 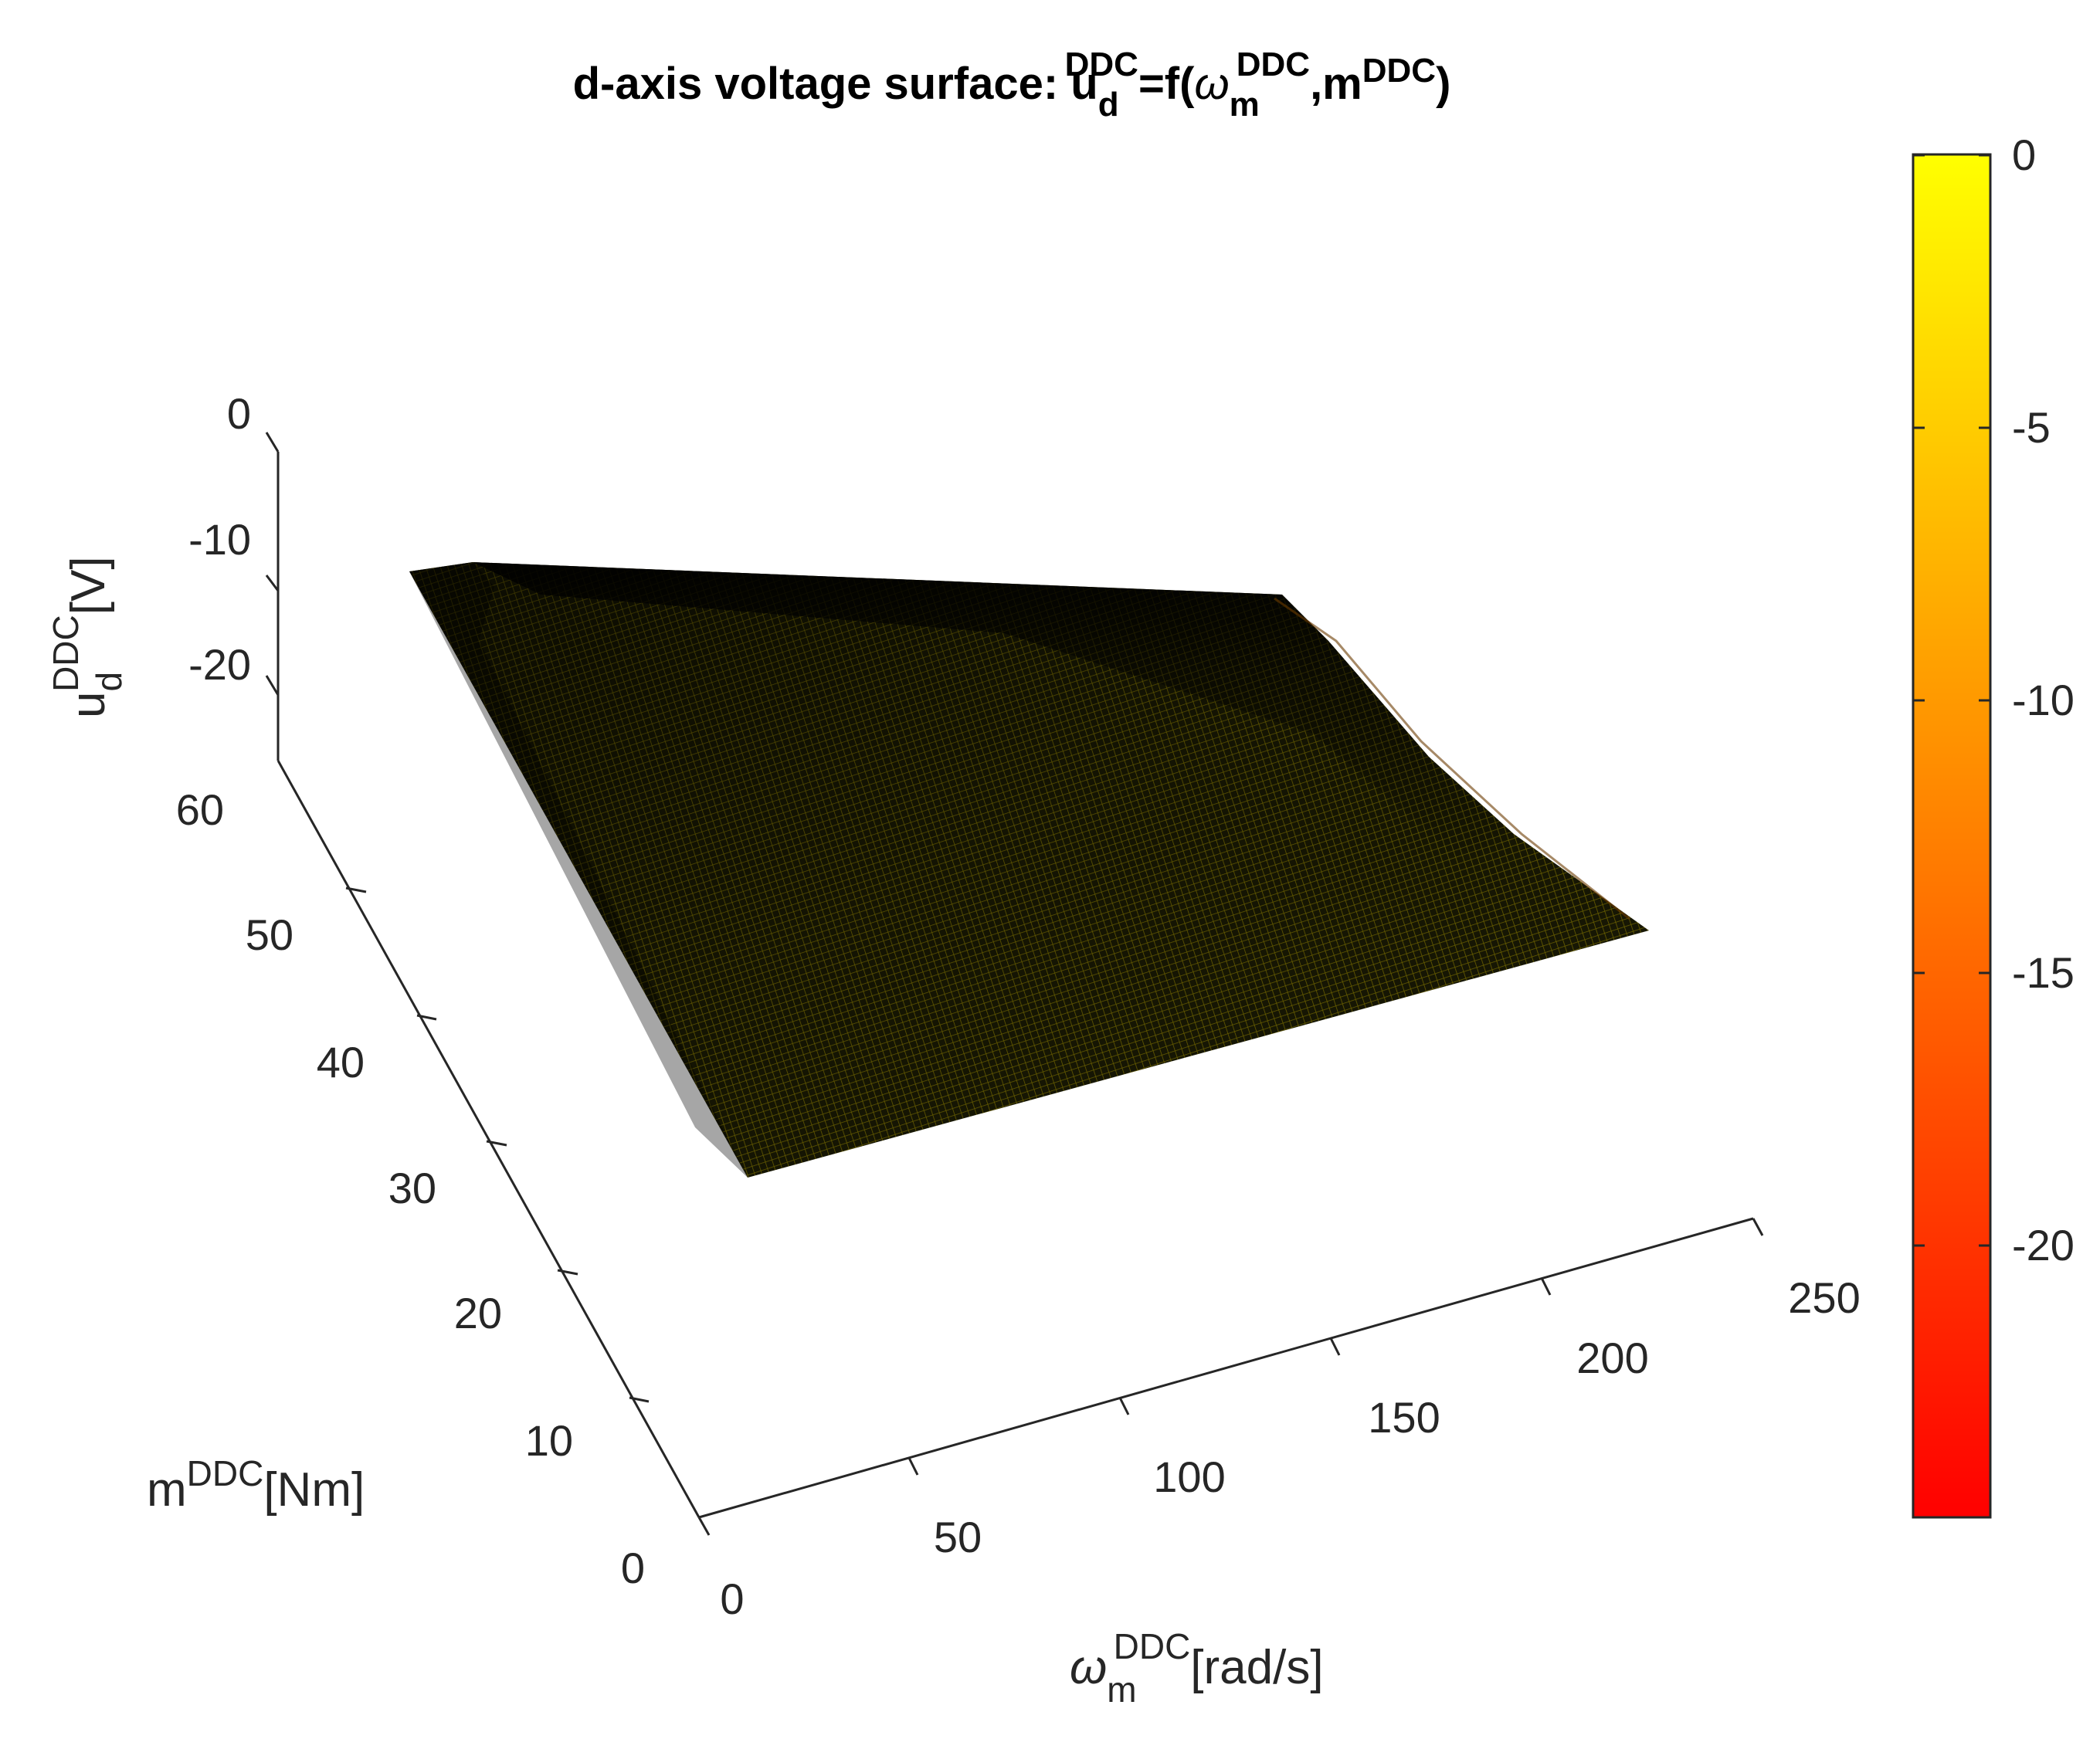 I want to click on y-tick-60: 60, so click(x=200, y=809).